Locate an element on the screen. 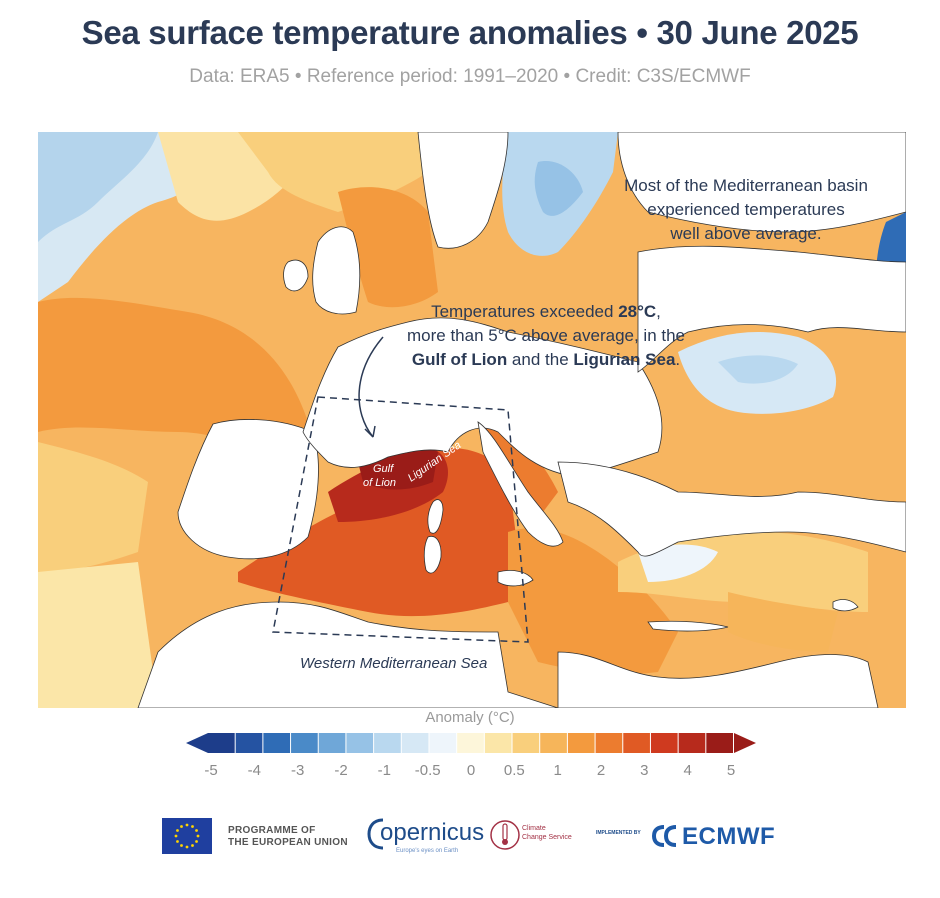 Image resolution: width=940 pixels, height=898 pixels. temp-28c: 28°C is located at coordinates (637, 311).